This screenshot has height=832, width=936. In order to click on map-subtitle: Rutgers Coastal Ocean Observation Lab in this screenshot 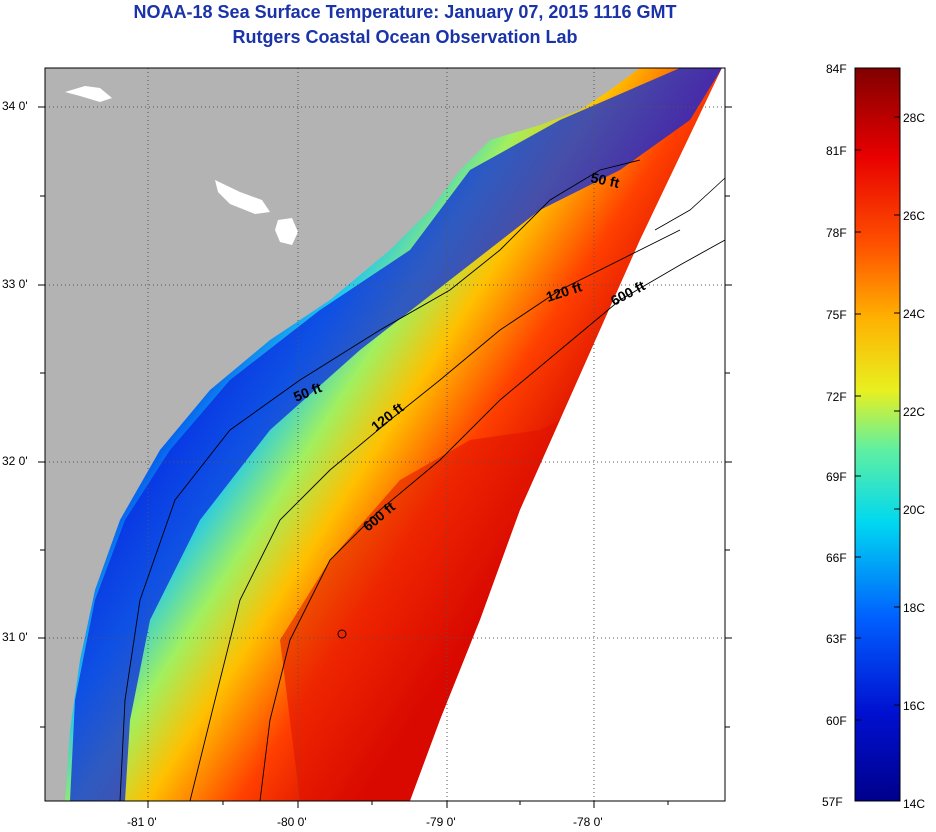, I will do `click(405, 37)`.